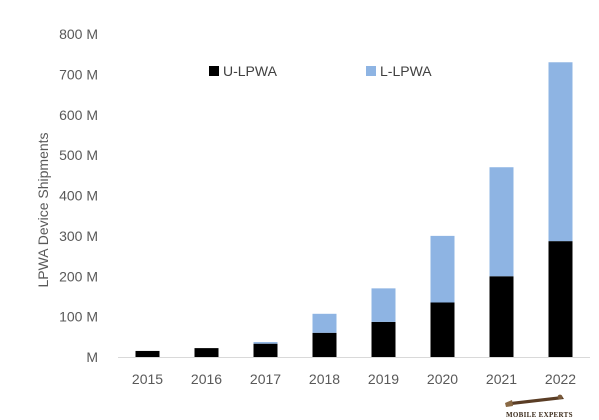  I want to click on bar-l-lpwa-2018, so click(324, 323).